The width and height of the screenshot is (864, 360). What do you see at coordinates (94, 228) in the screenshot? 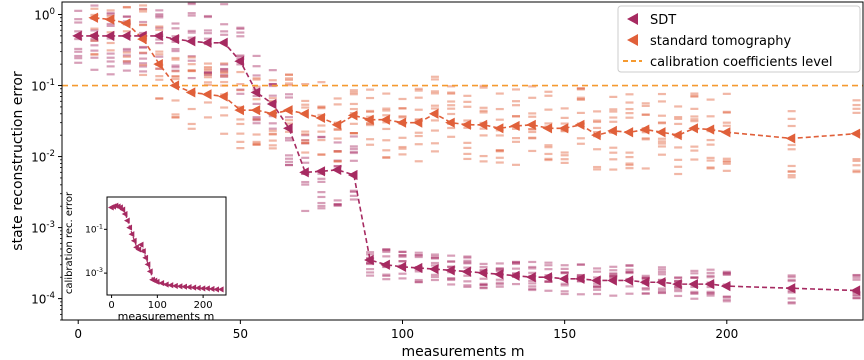
I see `inset-y-tick-label: 10⁻¹` at bounding box center [94, 228].